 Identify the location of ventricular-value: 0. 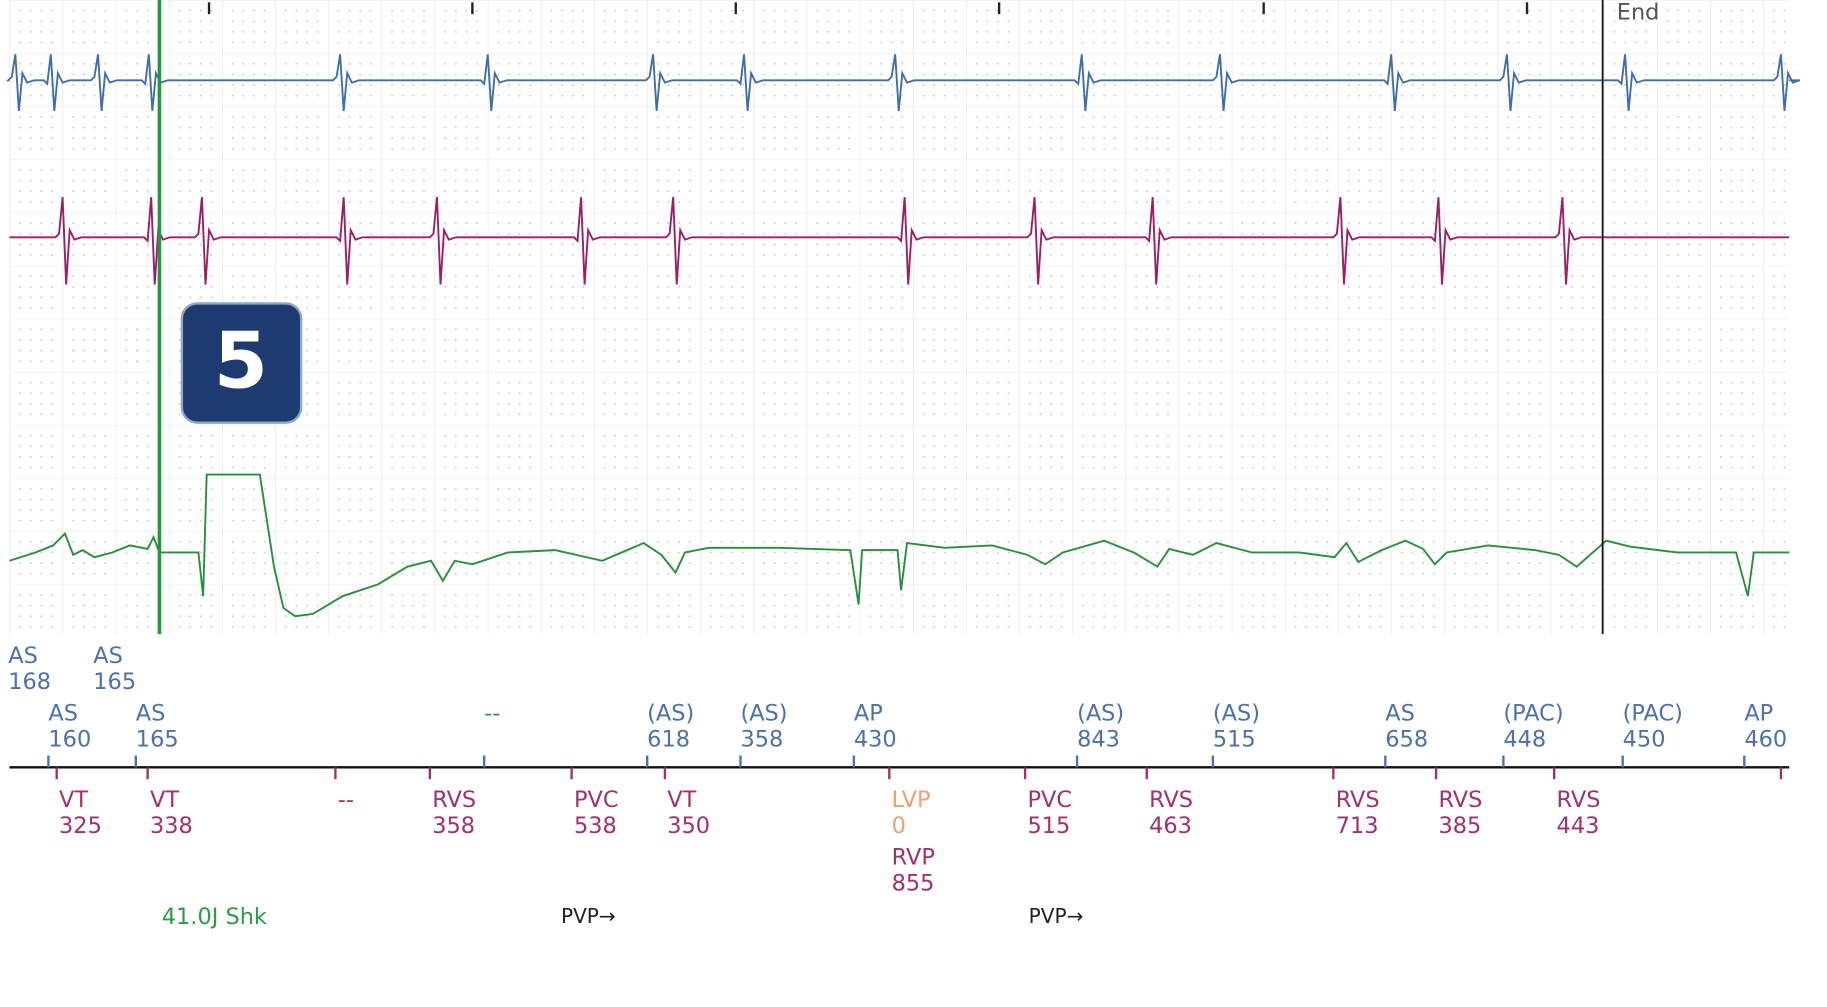
(899, 826).